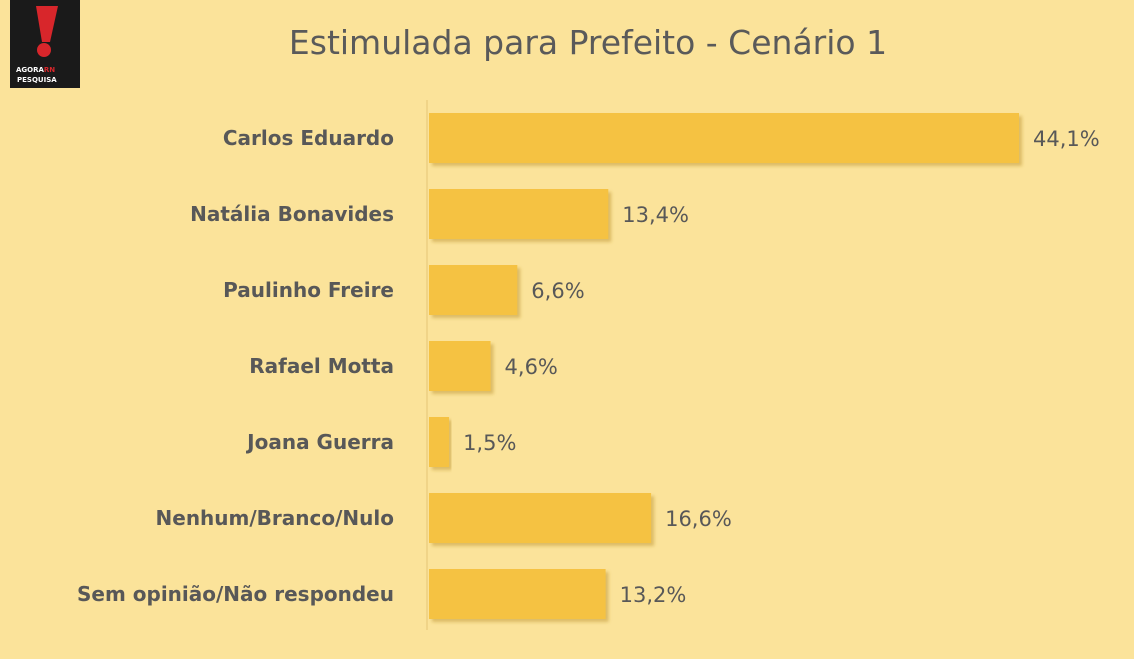  What do you see at coordinates (653, 595) in the screenshot?
I see `data-label: 13,2%` at bounding box center [653, 595].